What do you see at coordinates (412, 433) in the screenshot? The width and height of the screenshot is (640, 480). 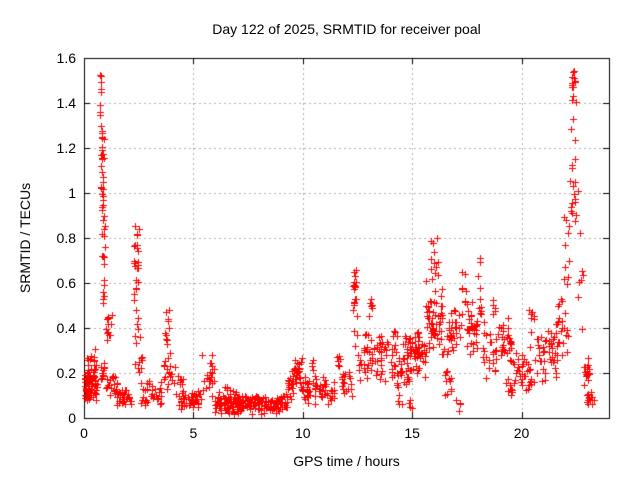 I see `x-tick-label: 15` at bounding box center [412, 433].